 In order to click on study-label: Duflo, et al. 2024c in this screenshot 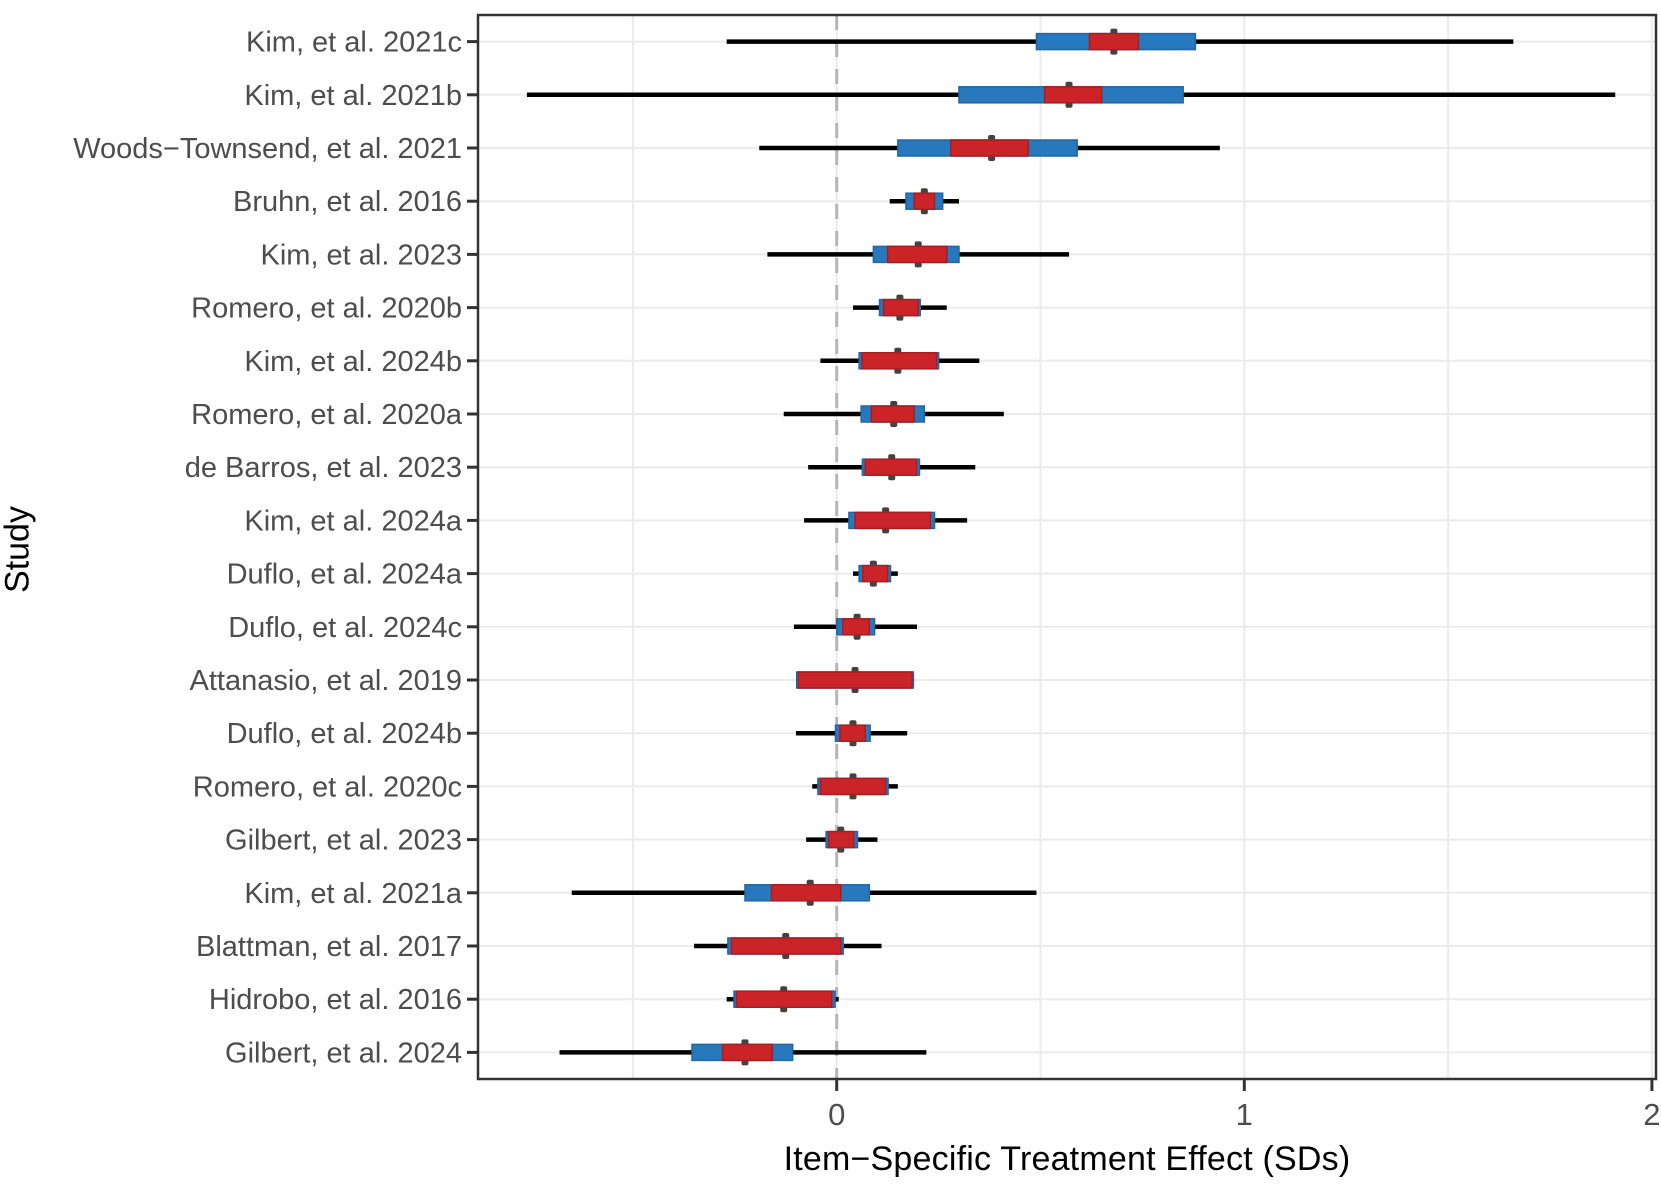, I will do `click(345, 628)`.